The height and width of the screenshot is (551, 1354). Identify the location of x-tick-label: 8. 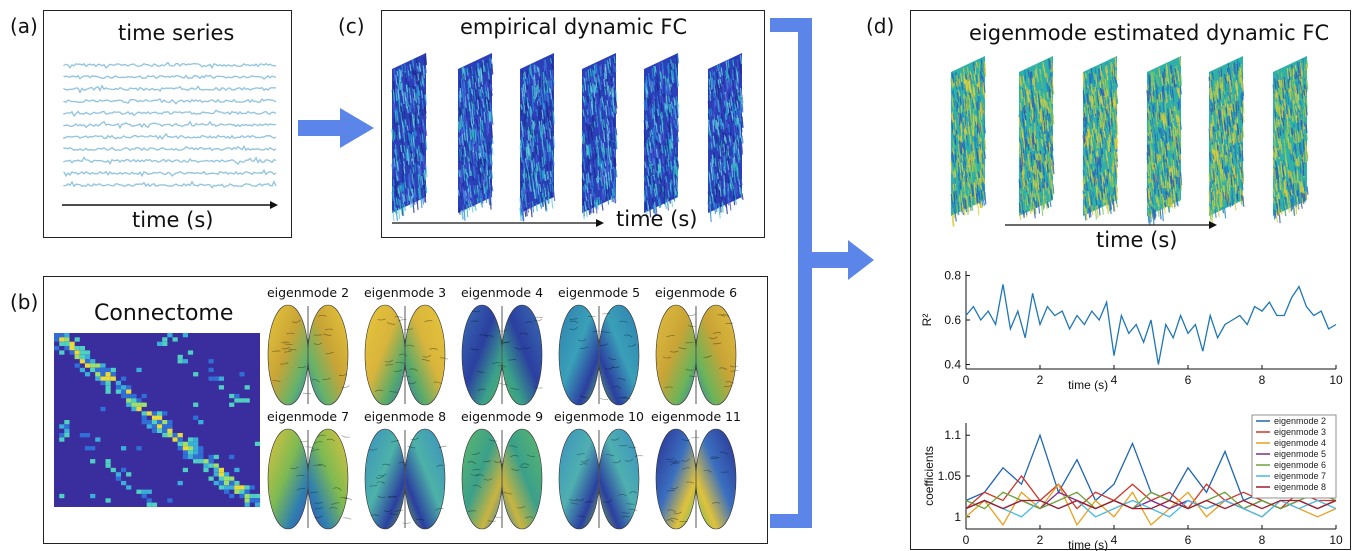
(1262, 380).